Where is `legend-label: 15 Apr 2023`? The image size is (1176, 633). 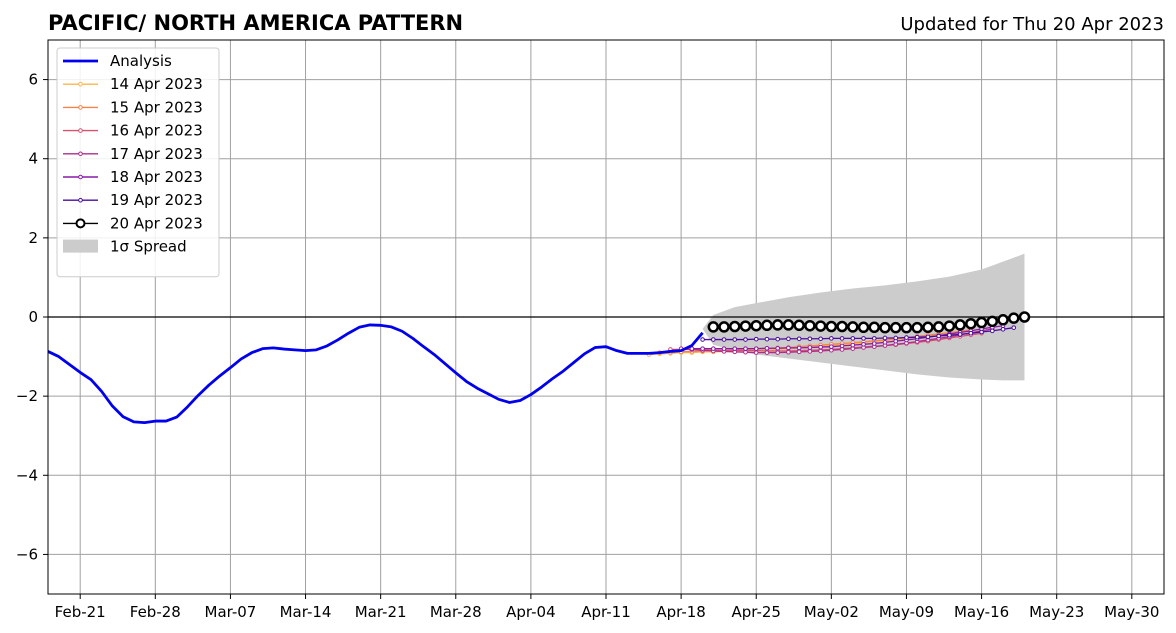 legend-label: 15 Apr 2023 is located at coordinates (156, 107).